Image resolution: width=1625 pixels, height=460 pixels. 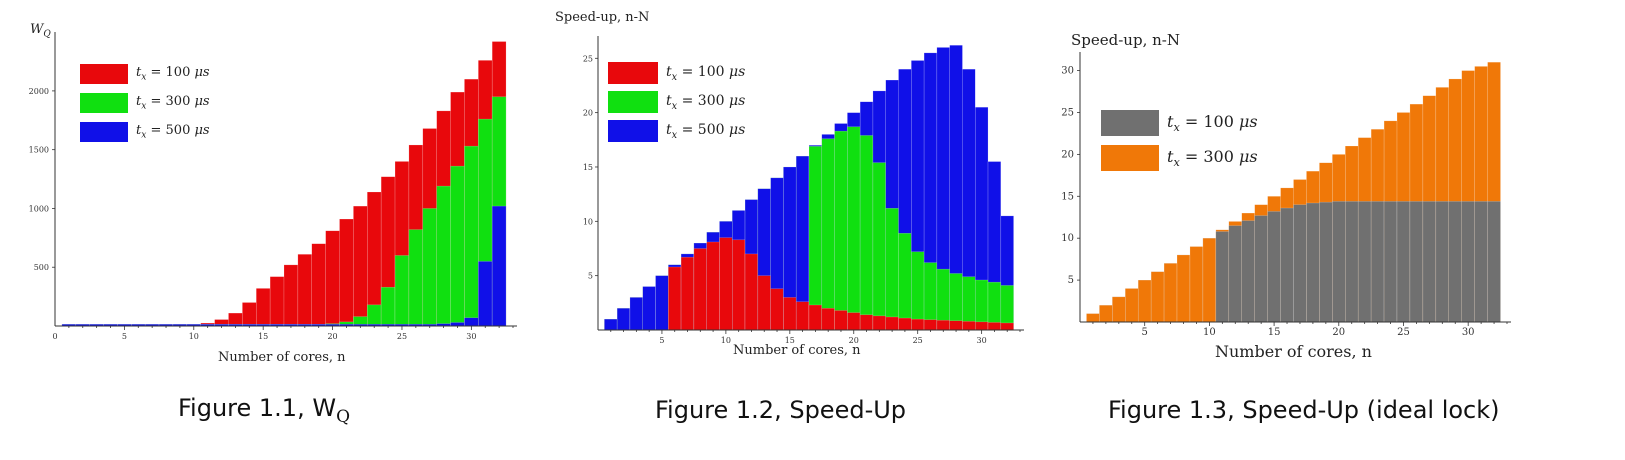 I want to click on bar-green-n20, so click(x=854, y=228).